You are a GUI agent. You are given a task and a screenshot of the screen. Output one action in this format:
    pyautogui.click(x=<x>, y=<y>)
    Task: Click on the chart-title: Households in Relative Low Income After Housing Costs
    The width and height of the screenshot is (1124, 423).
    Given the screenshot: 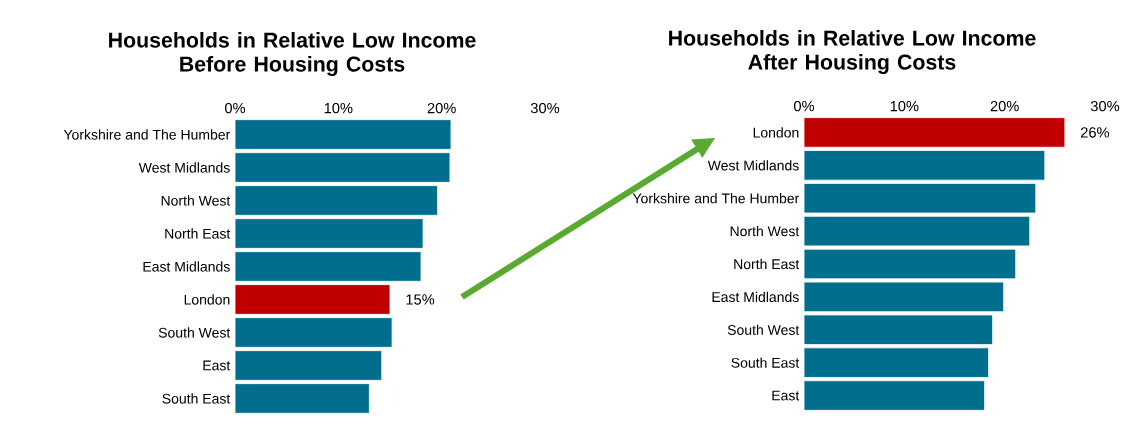 What is the action you would take?
    pyautogui.click(x=852, y=51)
    